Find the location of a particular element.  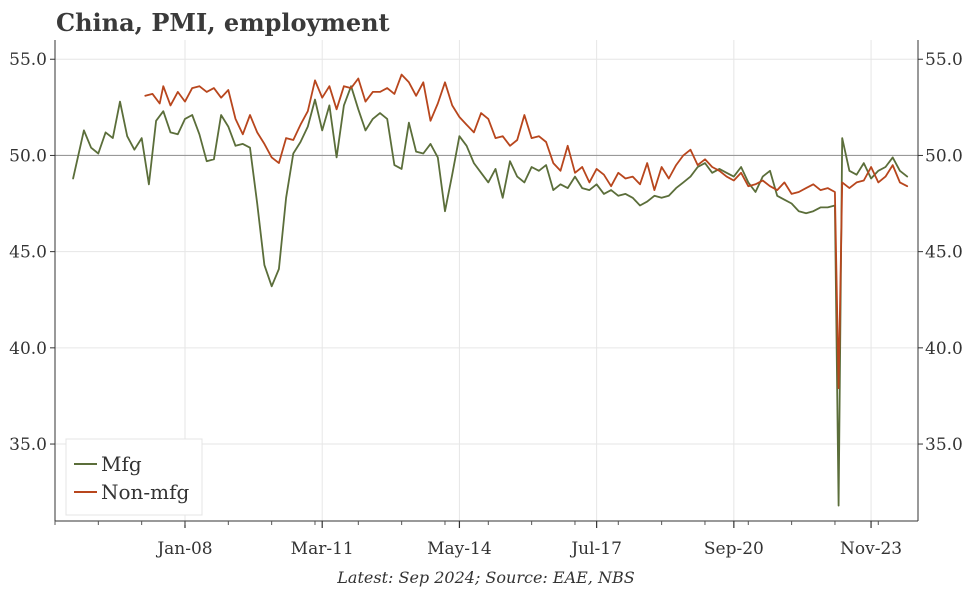

y-tick-label-left: 40.0 is located at coordinates (28, 349).